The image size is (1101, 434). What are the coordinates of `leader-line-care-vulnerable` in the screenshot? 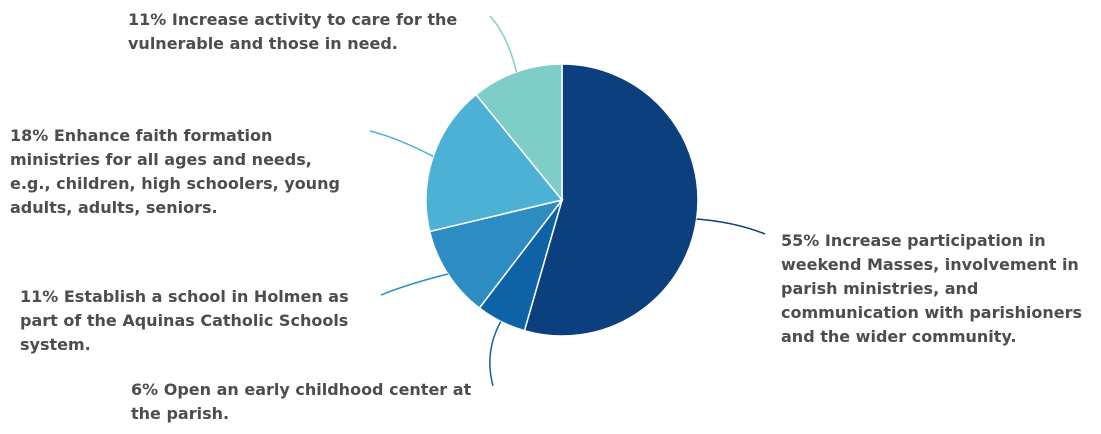 It's located at (503, 44).